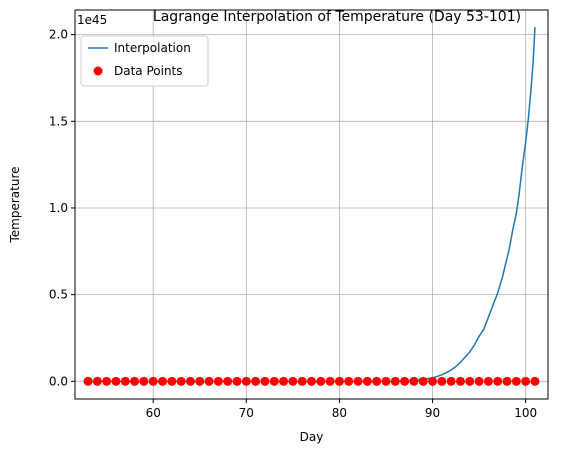  I want to click on y-tick-label: 1.0, so click(58, 208).